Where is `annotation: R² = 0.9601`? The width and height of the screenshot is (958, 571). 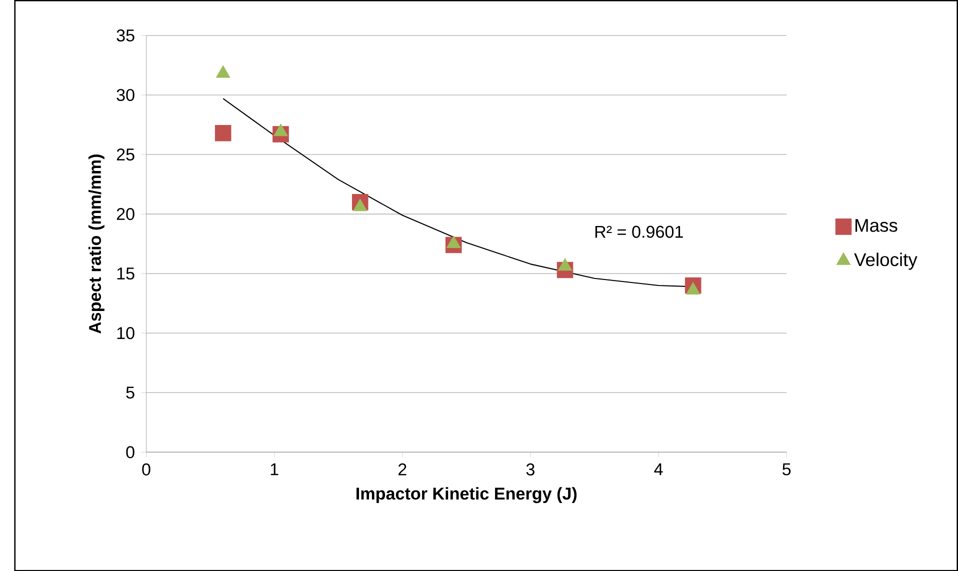
annotation: R² = 0.9601 is located at coordinates (639, 232).